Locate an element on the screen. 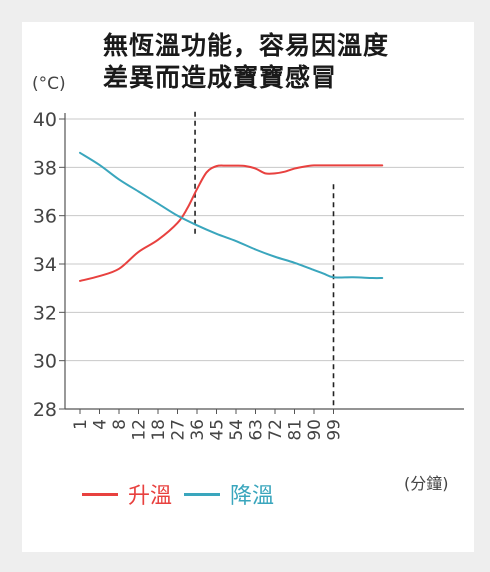  x-tick-label: 90 is located at coordinates (315, 430).